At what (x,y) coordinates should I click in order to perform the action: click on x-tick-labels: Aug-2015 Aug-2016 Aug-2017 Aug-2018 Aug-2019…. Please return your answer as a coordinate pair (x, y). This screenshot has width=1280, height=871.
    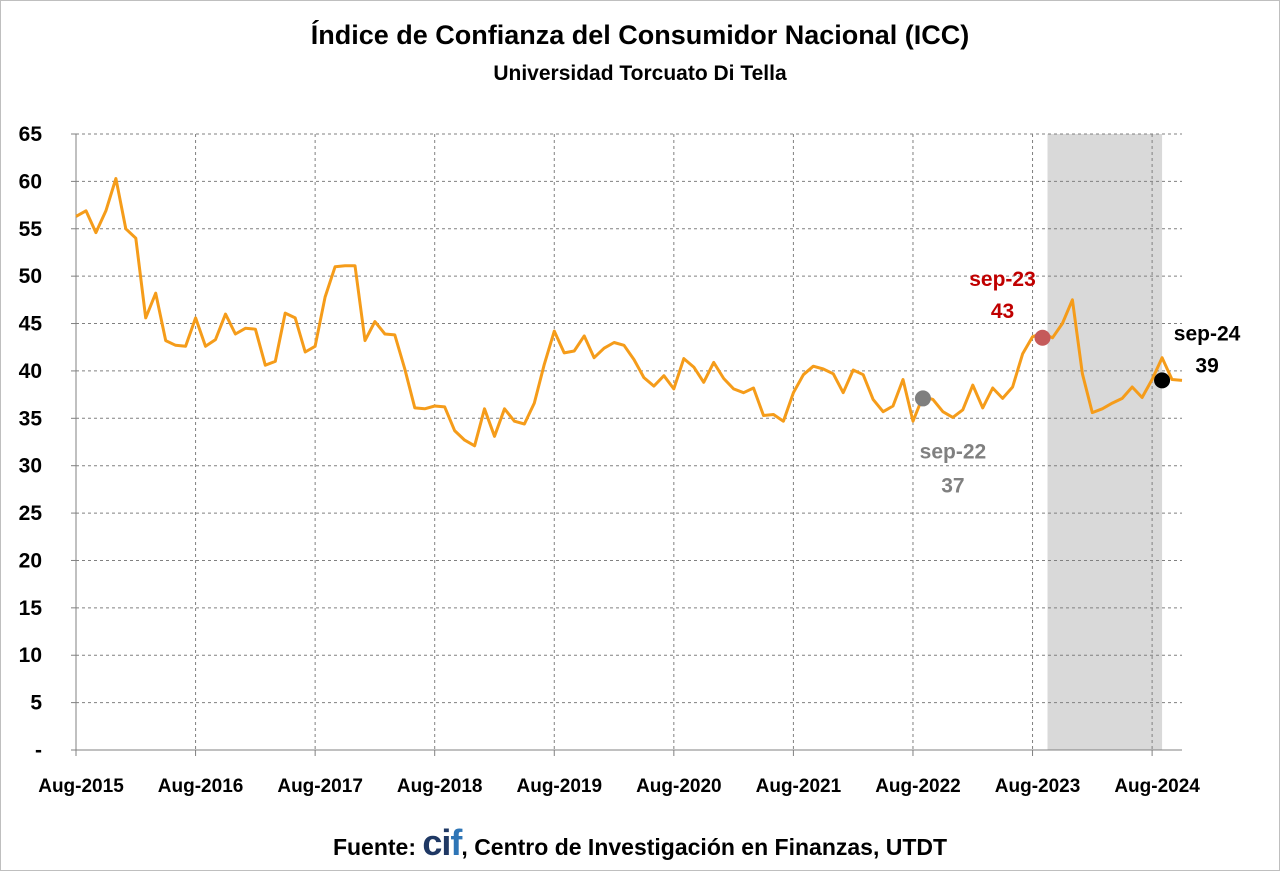
    Looking at the image, I should click on (619, 786).